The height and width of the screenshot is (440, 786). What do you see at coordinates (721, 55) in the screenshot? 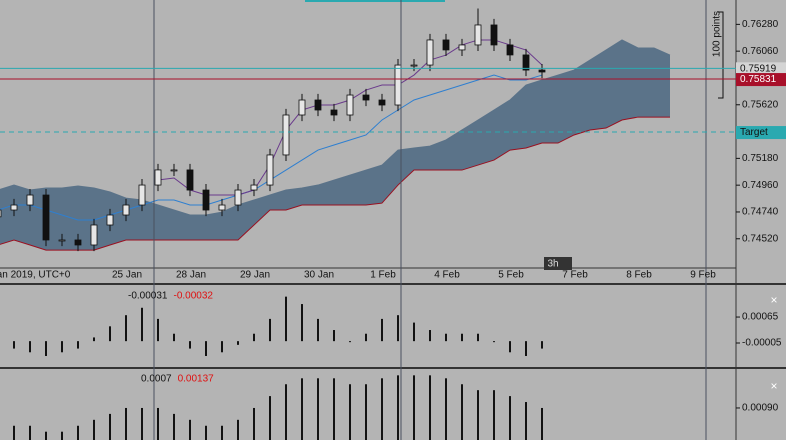
I see `range-bracket` at bounding box center [721, 55].